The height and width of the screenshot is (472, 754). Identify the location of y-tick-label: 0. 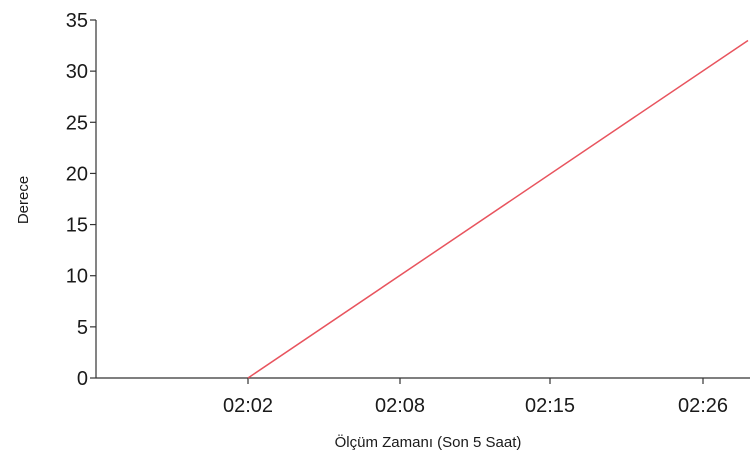
(82, 379).